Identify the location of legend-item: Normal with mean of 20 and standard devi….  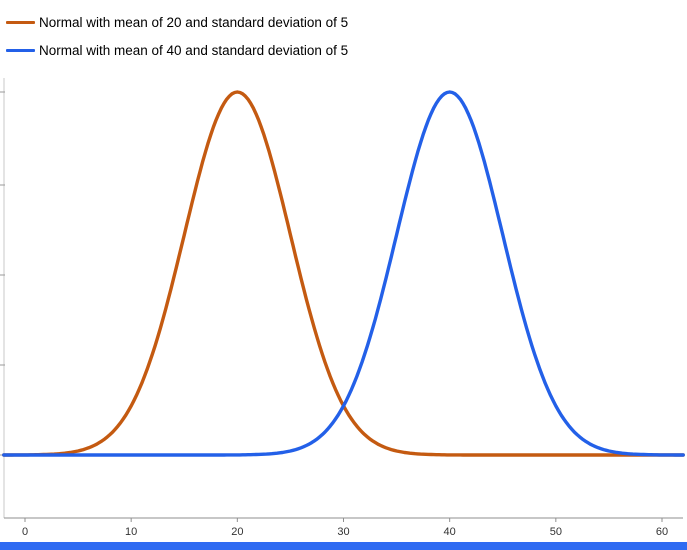
(177, 22).